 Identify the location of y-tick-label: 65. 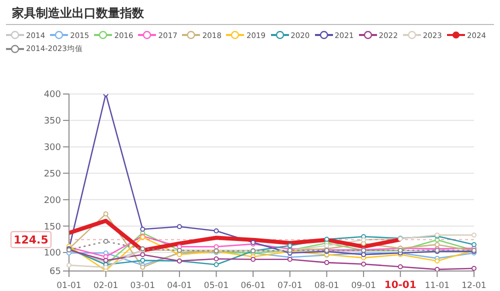
(55, 272).